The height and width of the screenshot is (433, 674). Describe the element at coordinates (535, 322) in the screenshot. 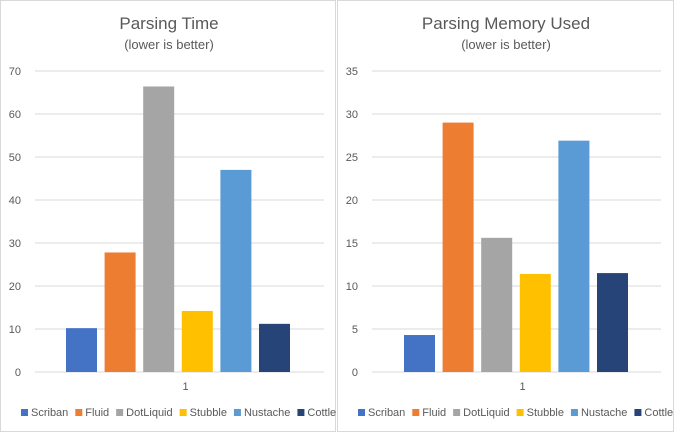

I see `parsing-memory-bar-stubble` at that location.